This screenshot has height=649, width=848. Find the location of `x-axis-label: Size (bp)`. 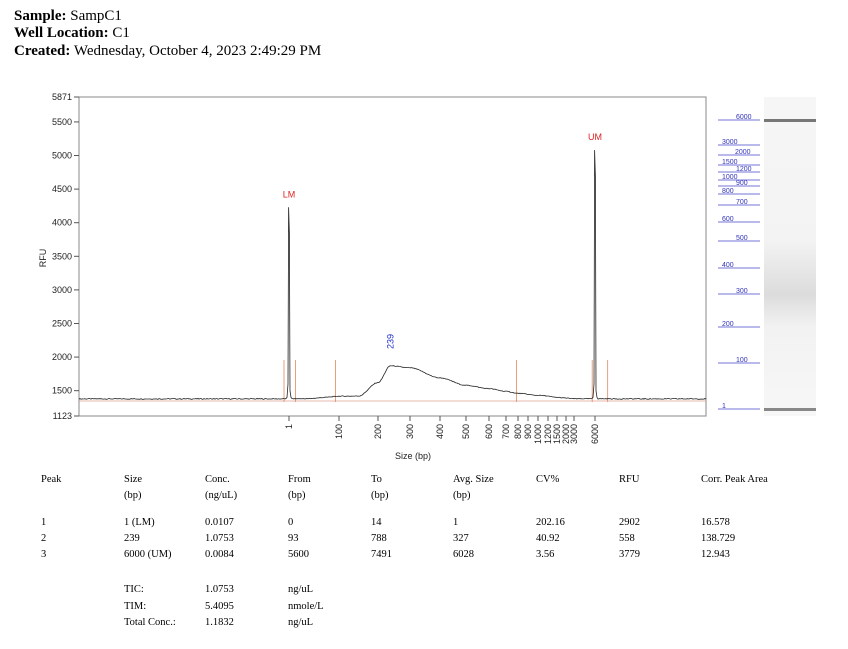

x-axis-label: Size (bp) is located at coordinates (413, 456).